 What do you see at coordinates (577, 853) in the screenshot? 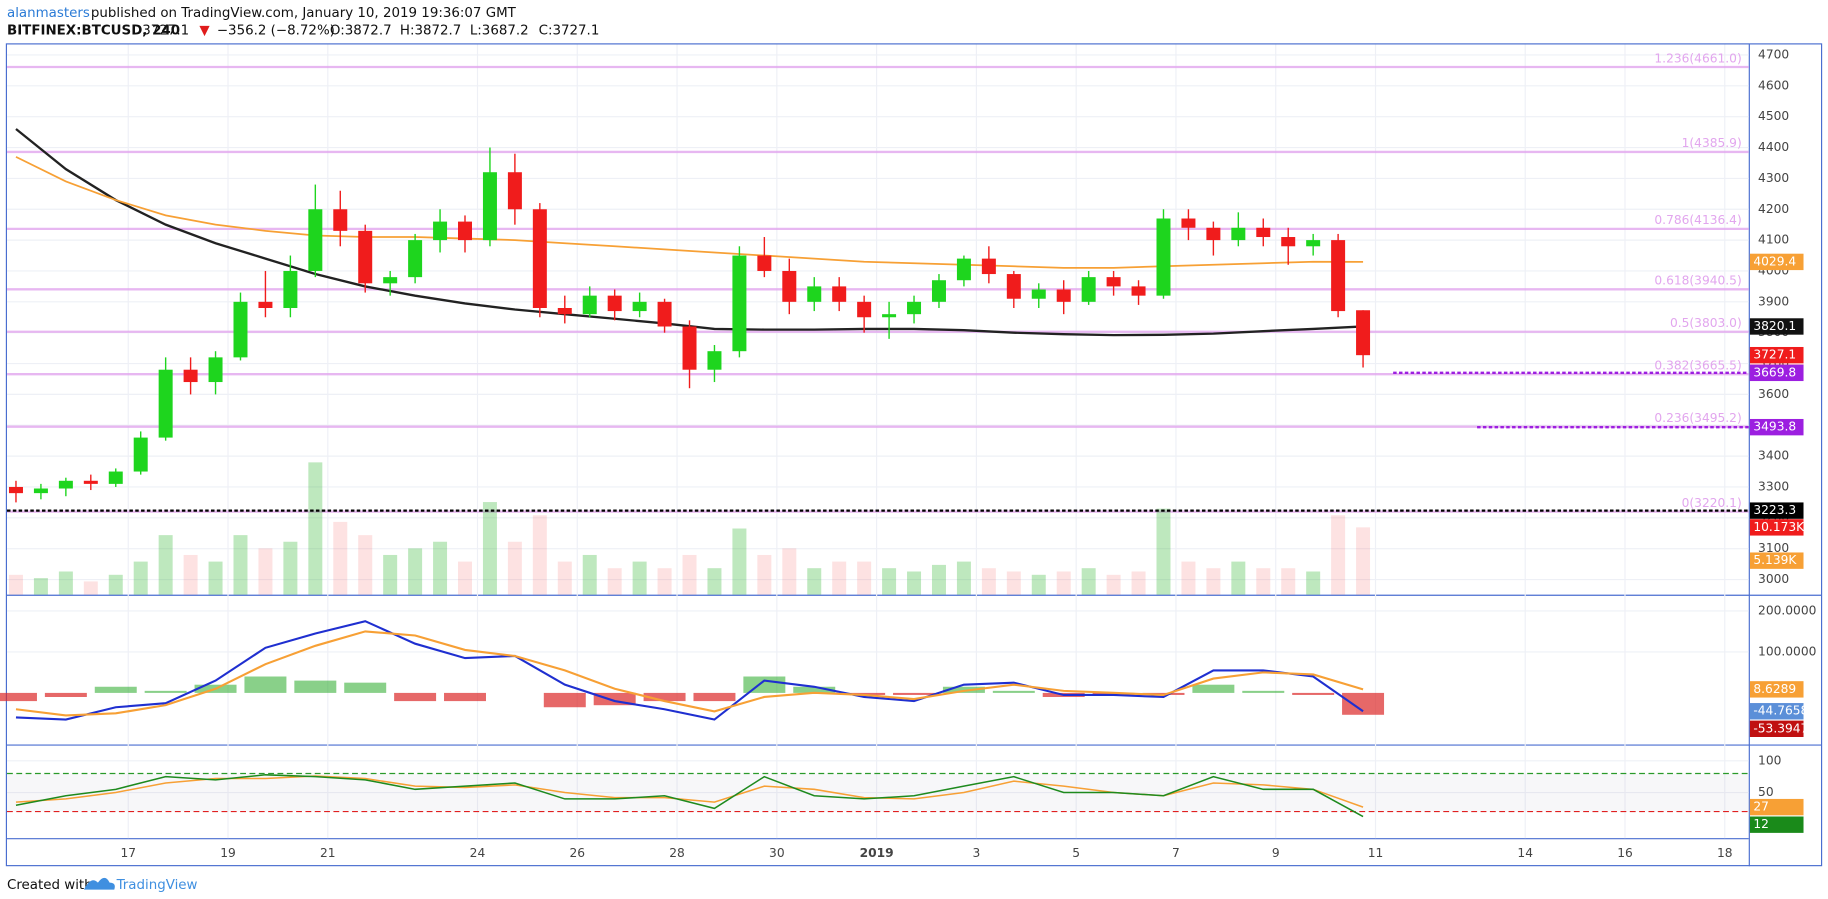
I see `x-tick-label: 26` at bounding box center [577, 853].